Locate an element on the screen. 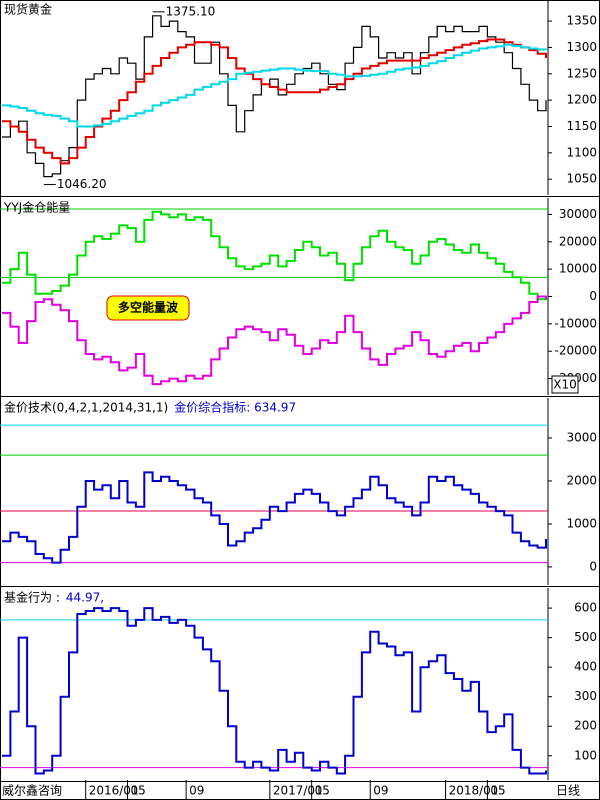  scale-label: X10 is located at coordinates (565, 385).